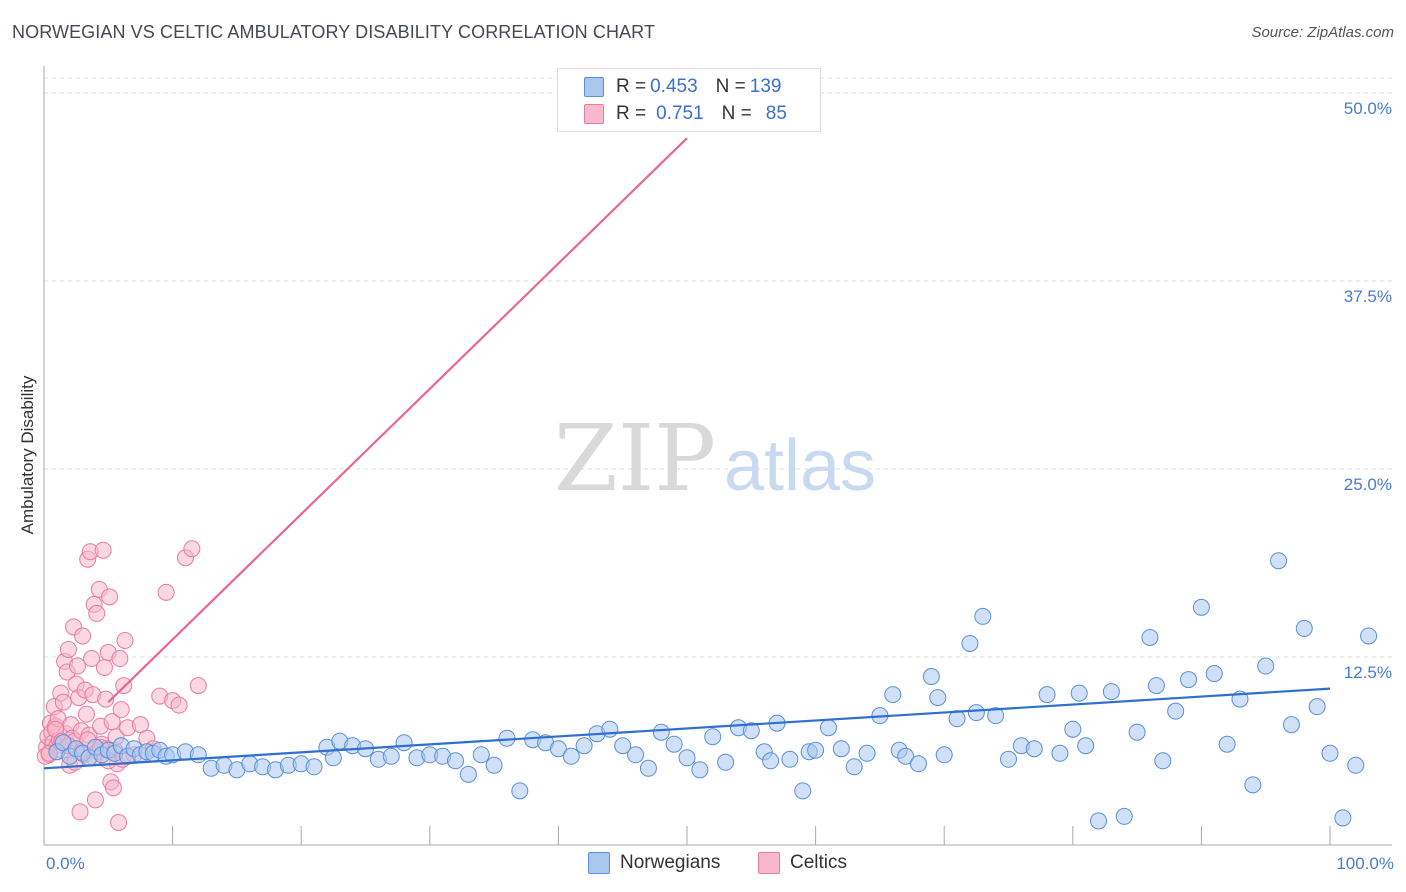  What do you see at coordinates (765, 86) in the screenshot?
I see `n-value: 139` at bounding box center [765, 86].